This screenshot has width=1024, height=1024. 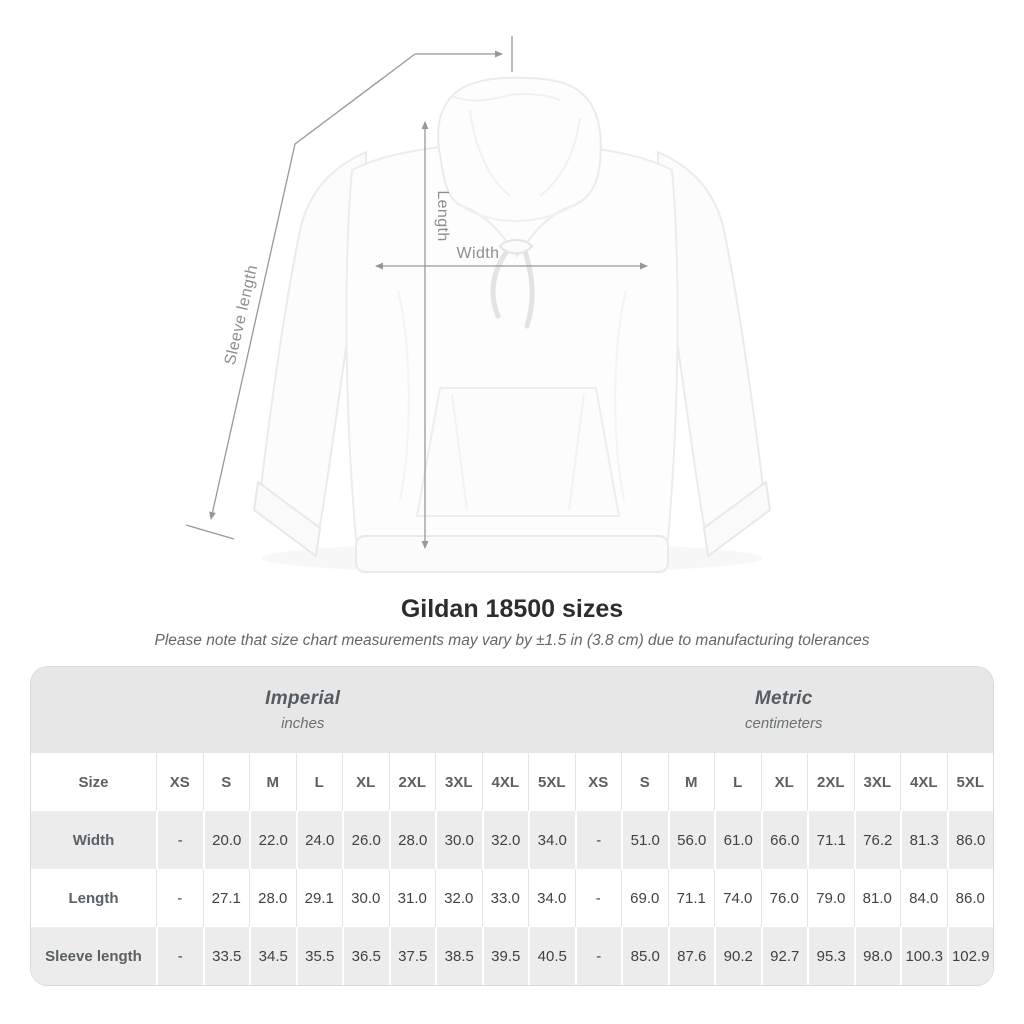 I want to click on length-imperial-xl: 30.0, so click(x=365, y=898).